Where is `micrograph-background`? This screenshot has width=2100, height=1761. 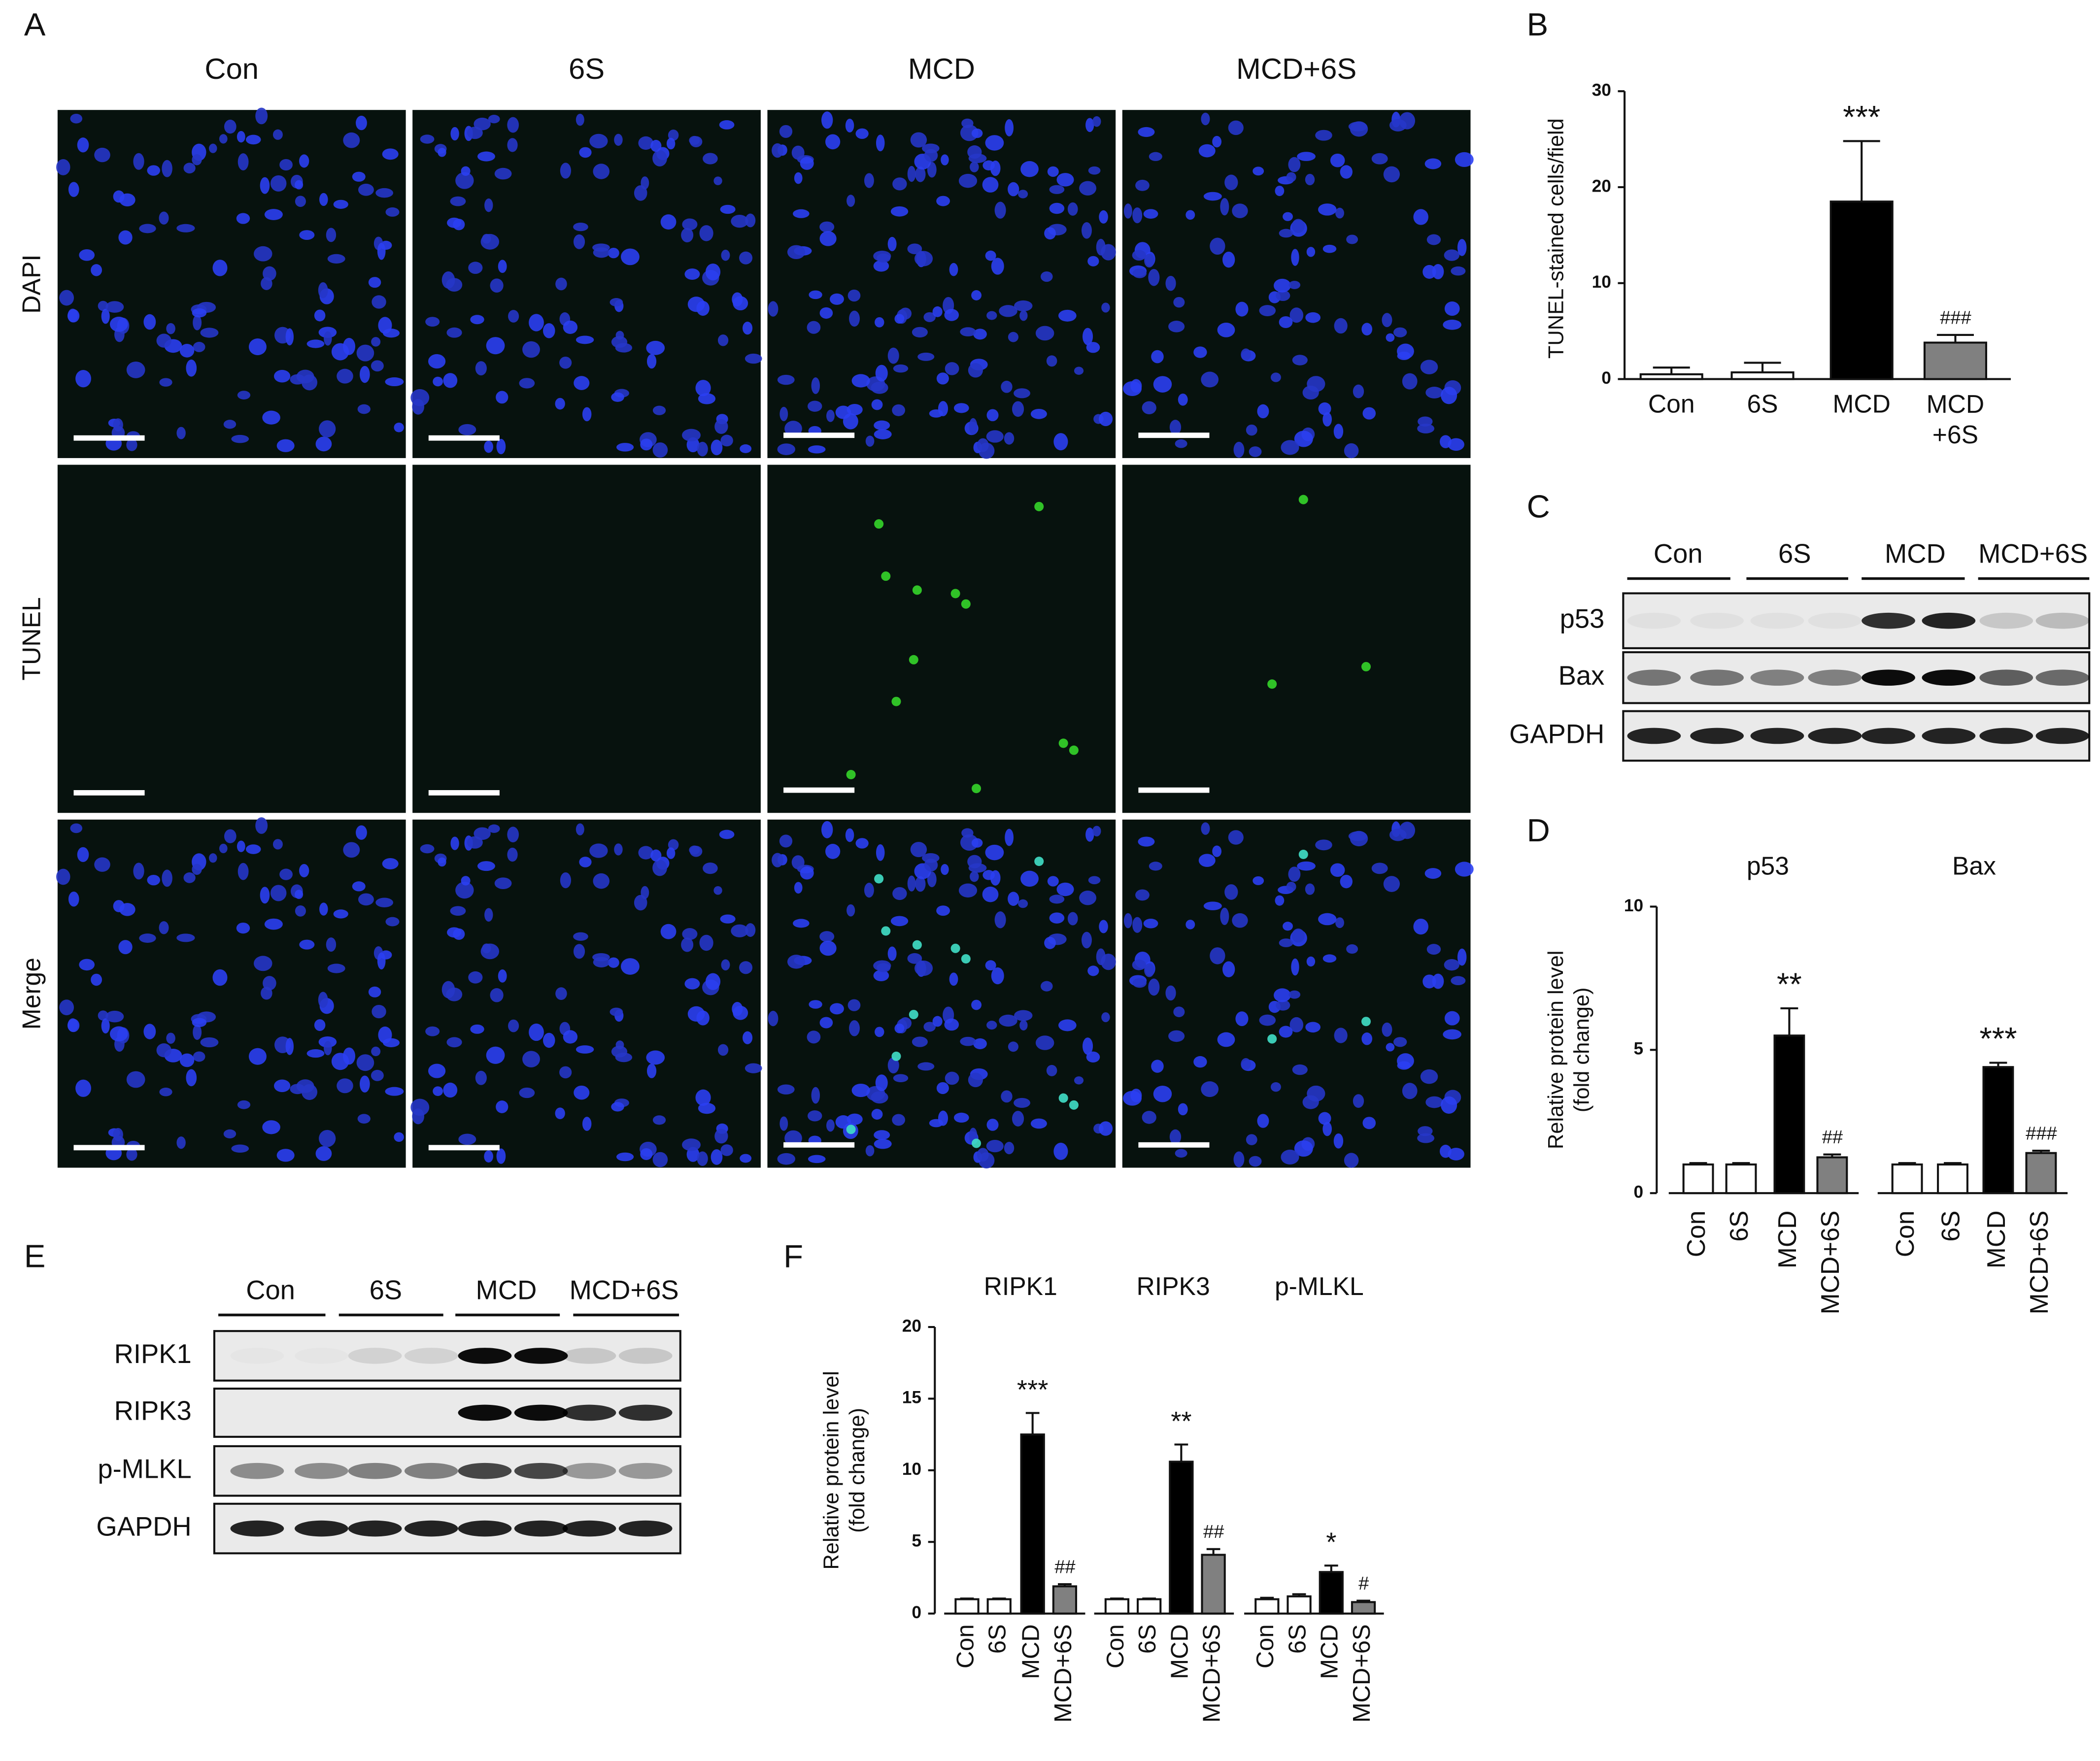 micrograph-background is located at coordinates (231, 639).